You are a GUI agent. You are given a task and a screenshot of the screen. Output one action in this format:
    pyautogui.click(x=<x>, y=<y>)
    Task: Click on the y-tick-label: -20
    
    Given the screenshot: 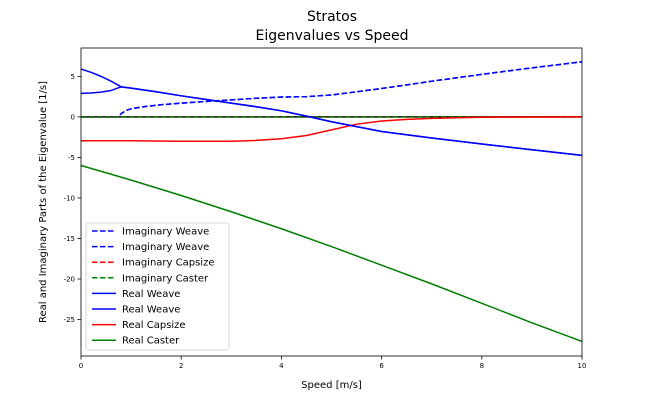 What is the action you would take?
    pyautogui.click(x=69, y=280)
    